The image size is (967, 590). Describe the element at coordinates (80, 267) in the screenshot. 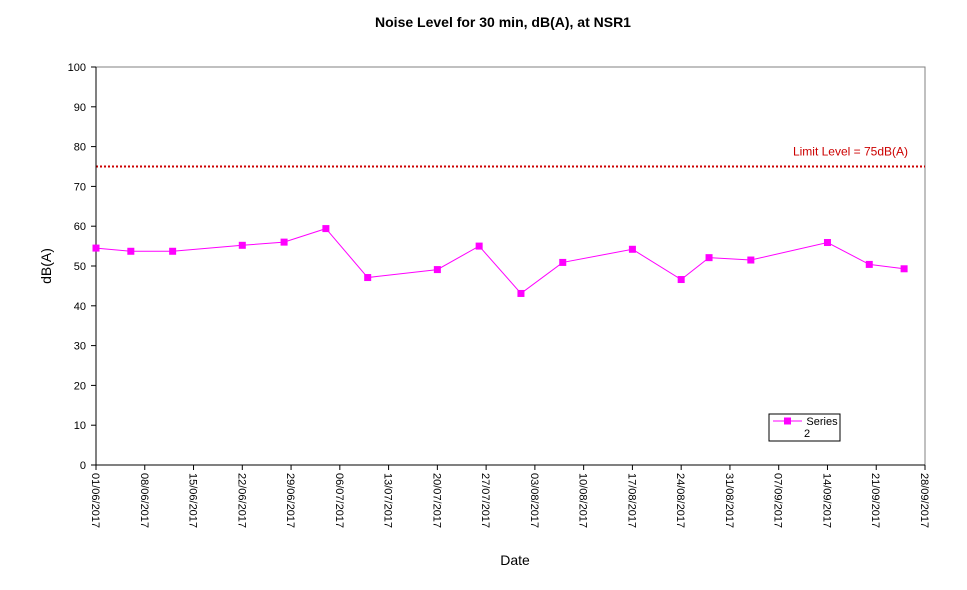

I see `y-tick-label: 50` at that location.